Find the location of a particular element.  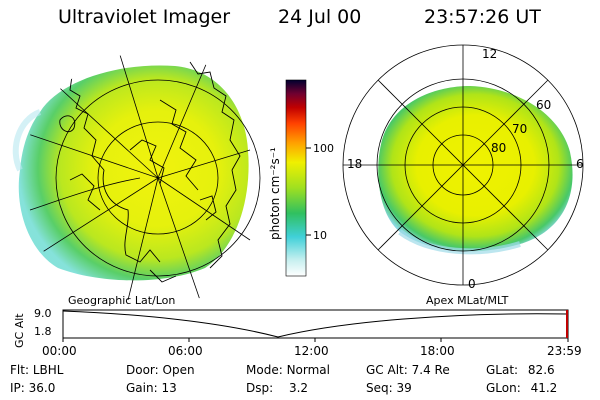

image-date: 24 Jul 00 is located at coordinates (320, 17).